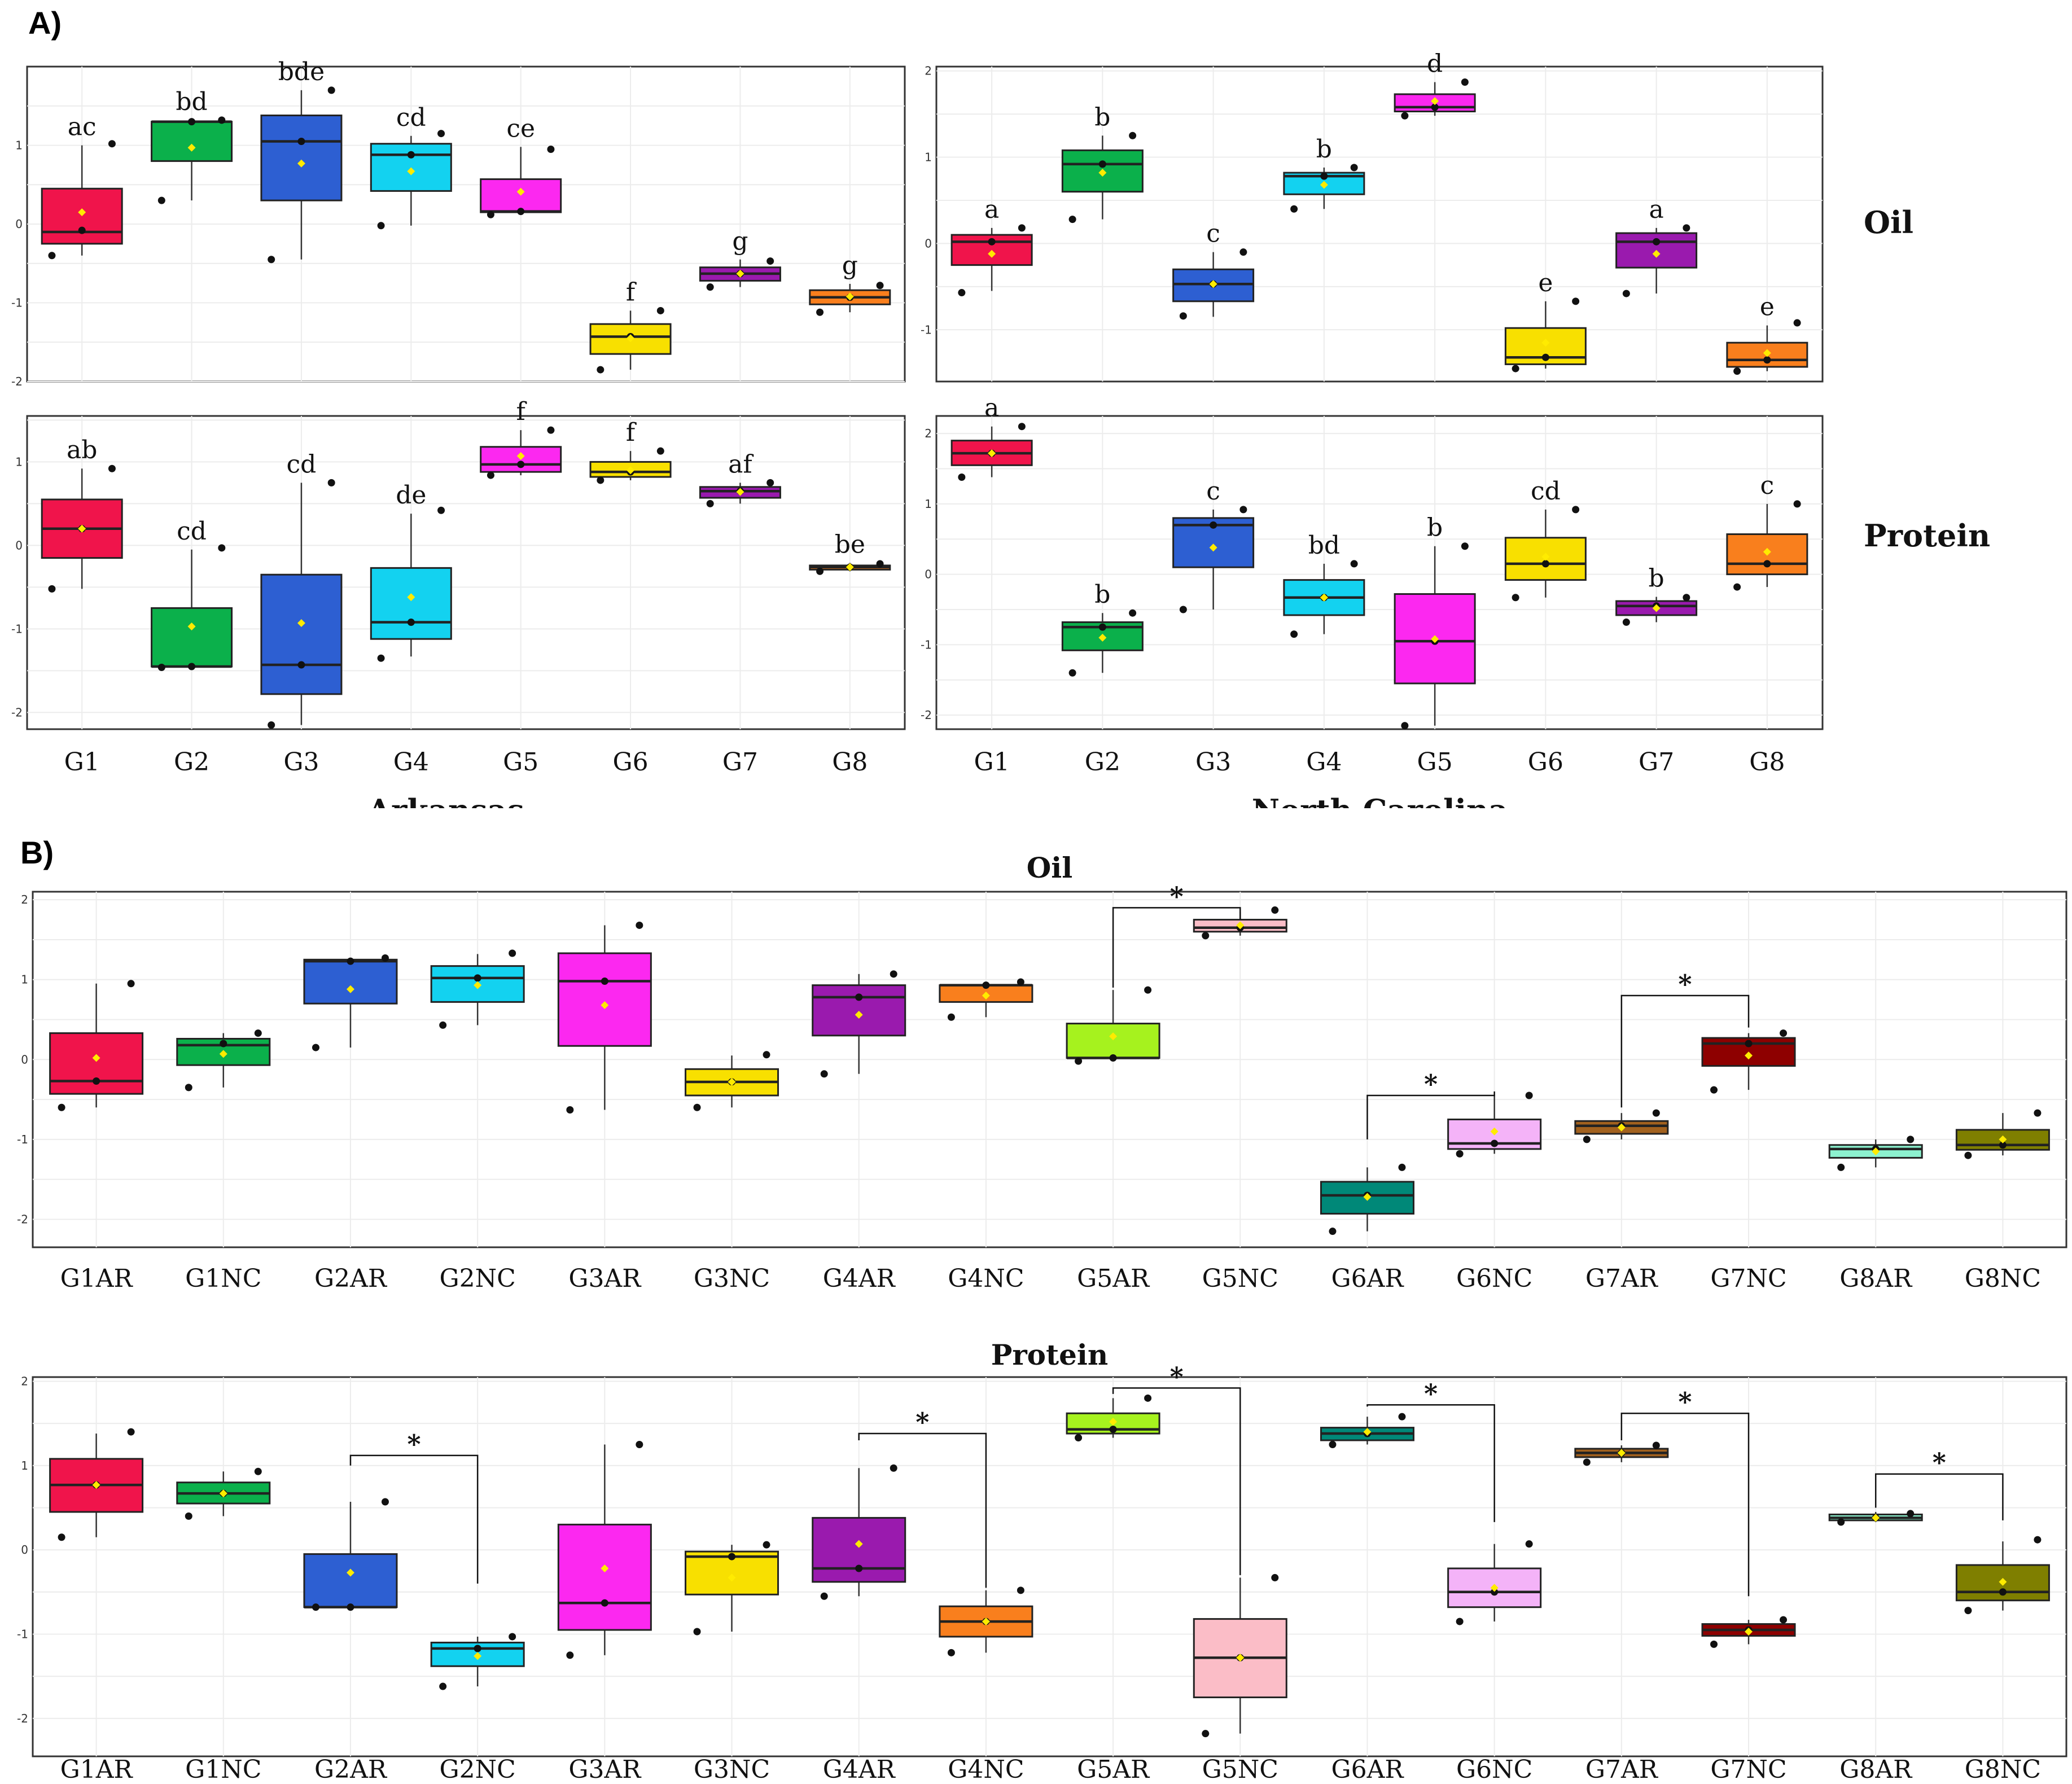 The image size is (2072, 1784). Describe the element at coordinates (1113, 1418) in the screenshot. I see `box-G5AR` at that location.